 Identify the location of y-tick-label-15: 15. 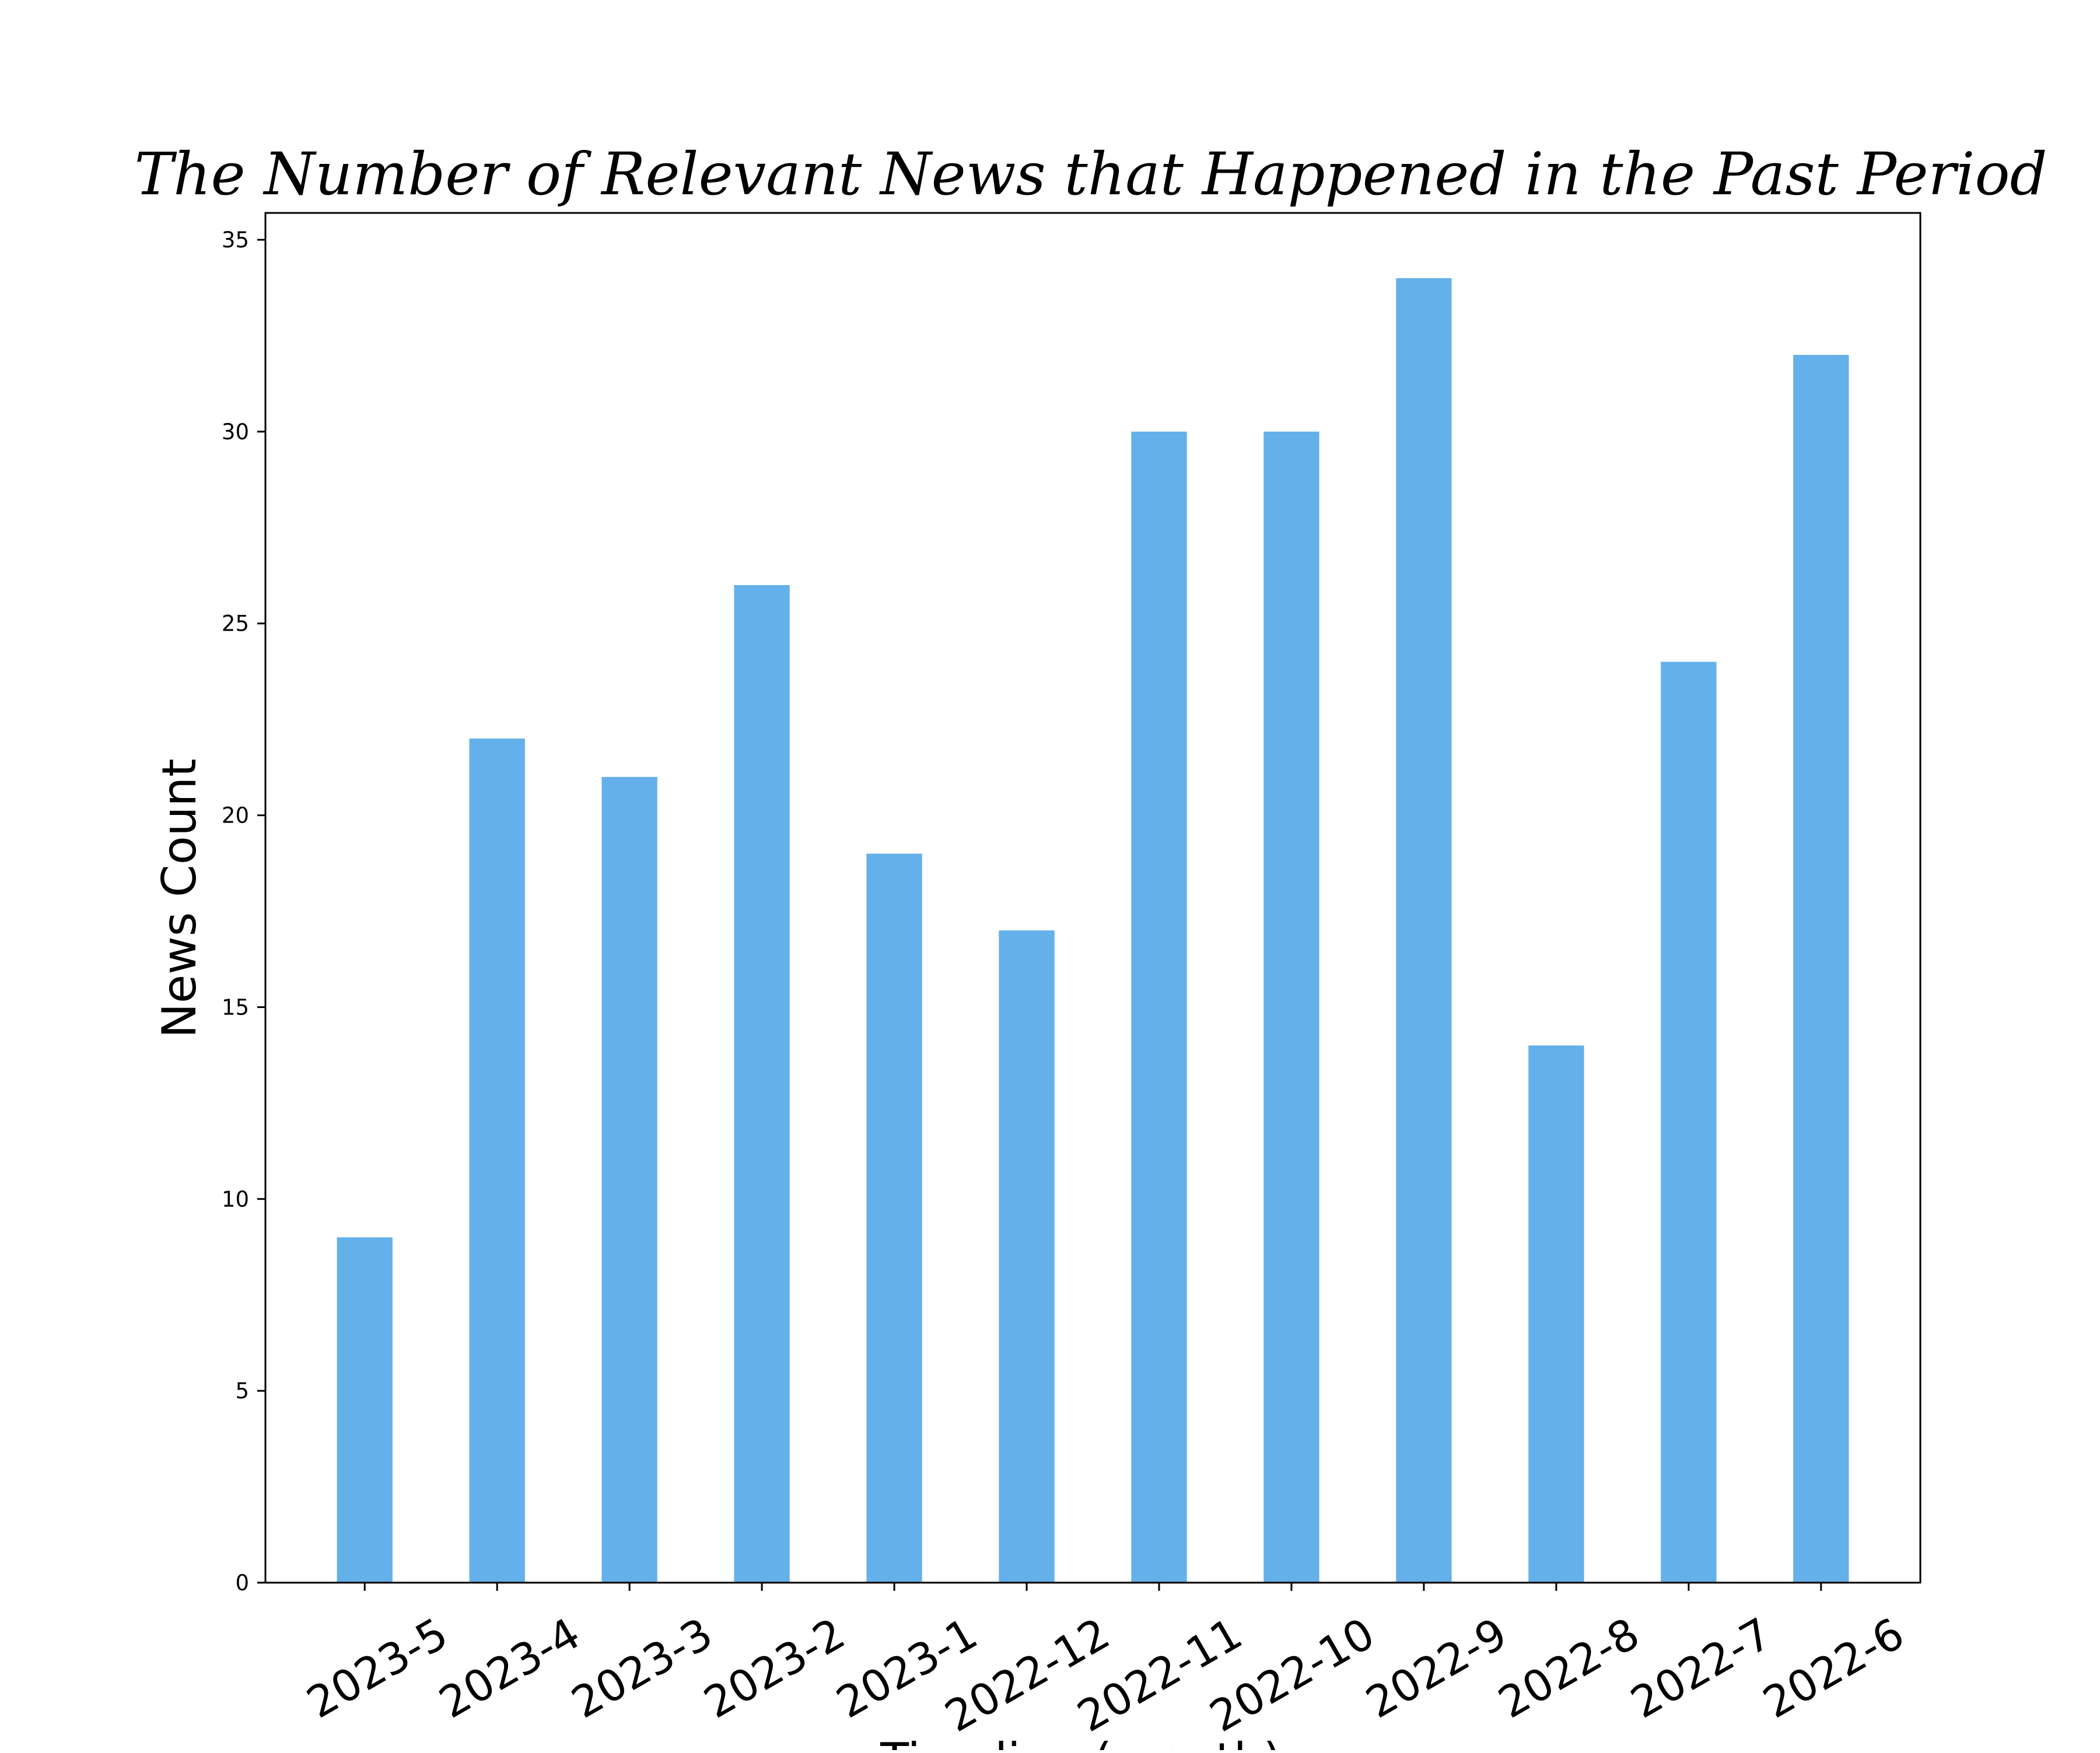
(235, 1007).